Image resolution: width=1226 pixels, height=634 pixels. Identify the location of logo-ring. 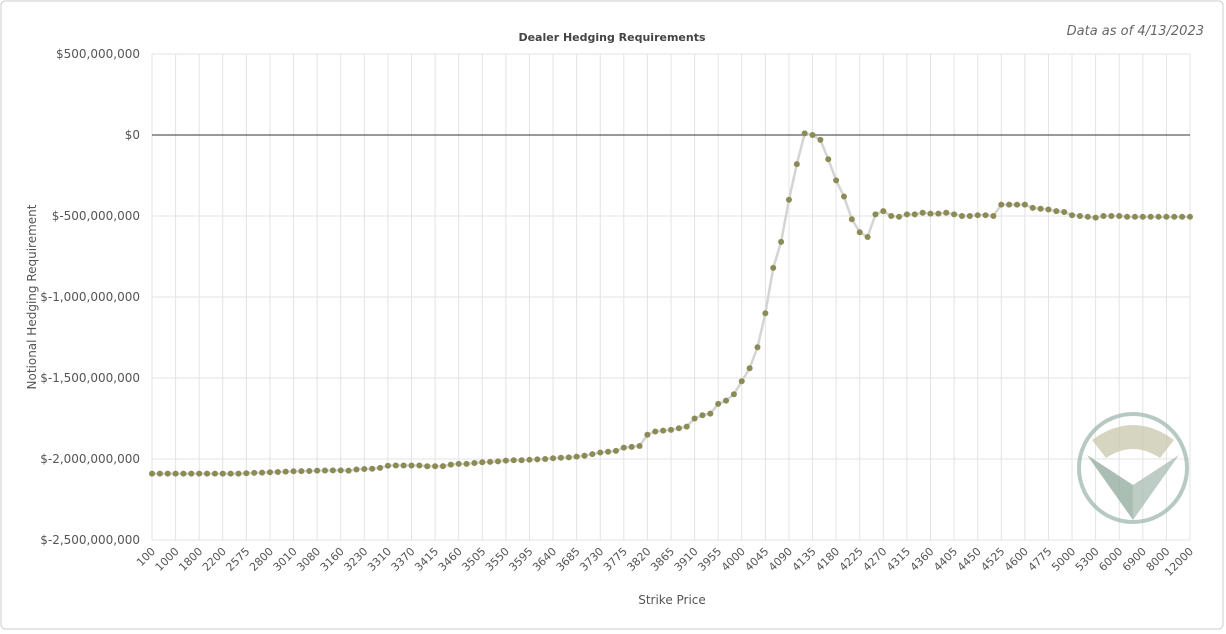
(1133, 468).